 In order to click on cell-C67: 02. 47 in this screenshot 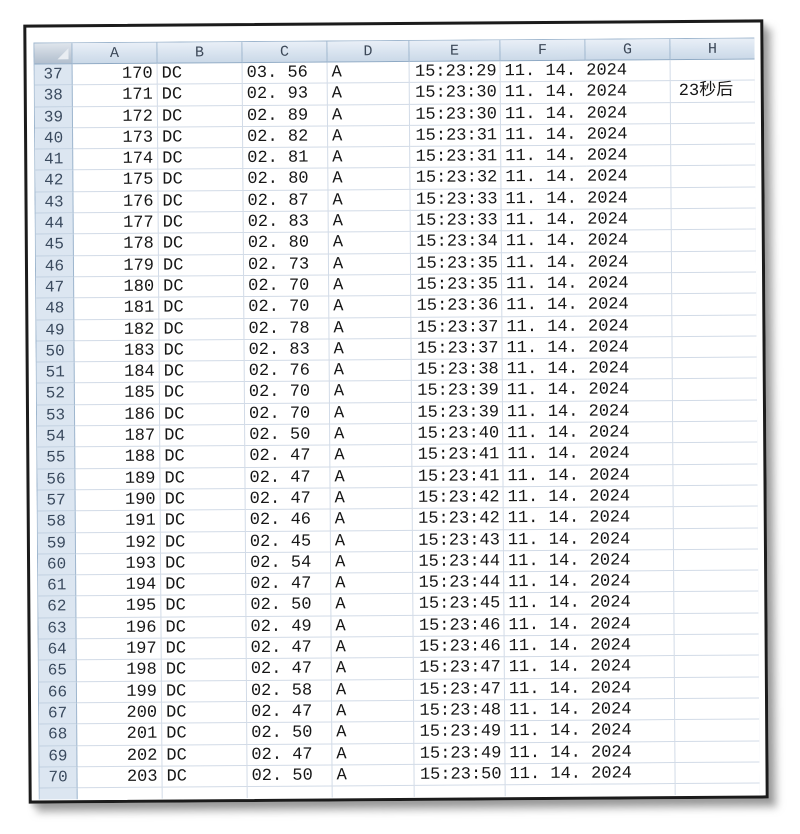, I will do `click(290, 712)`.